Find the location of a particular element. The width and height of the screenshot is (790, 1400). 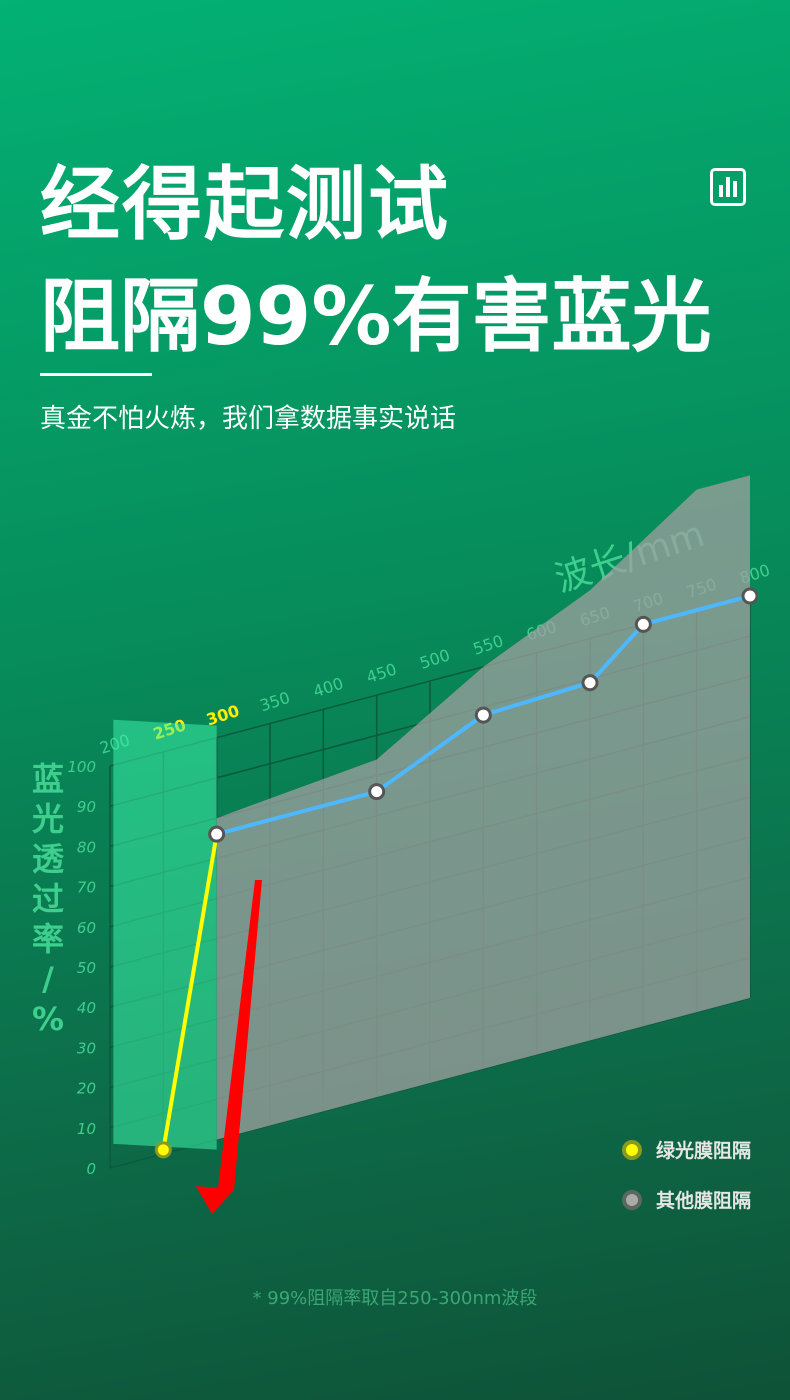

y-tick-label: 40 is located at coordinates (86, 1008).